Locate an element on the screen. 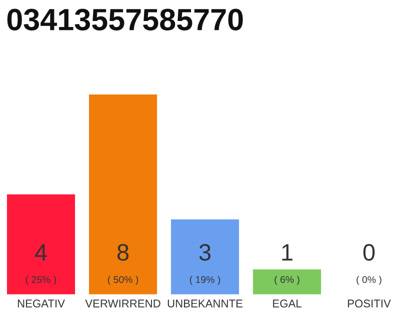 Image resolution: width=410 pixels, height=320 pixels. annotation: ( 0% ) is located at coordinates (369, 280).